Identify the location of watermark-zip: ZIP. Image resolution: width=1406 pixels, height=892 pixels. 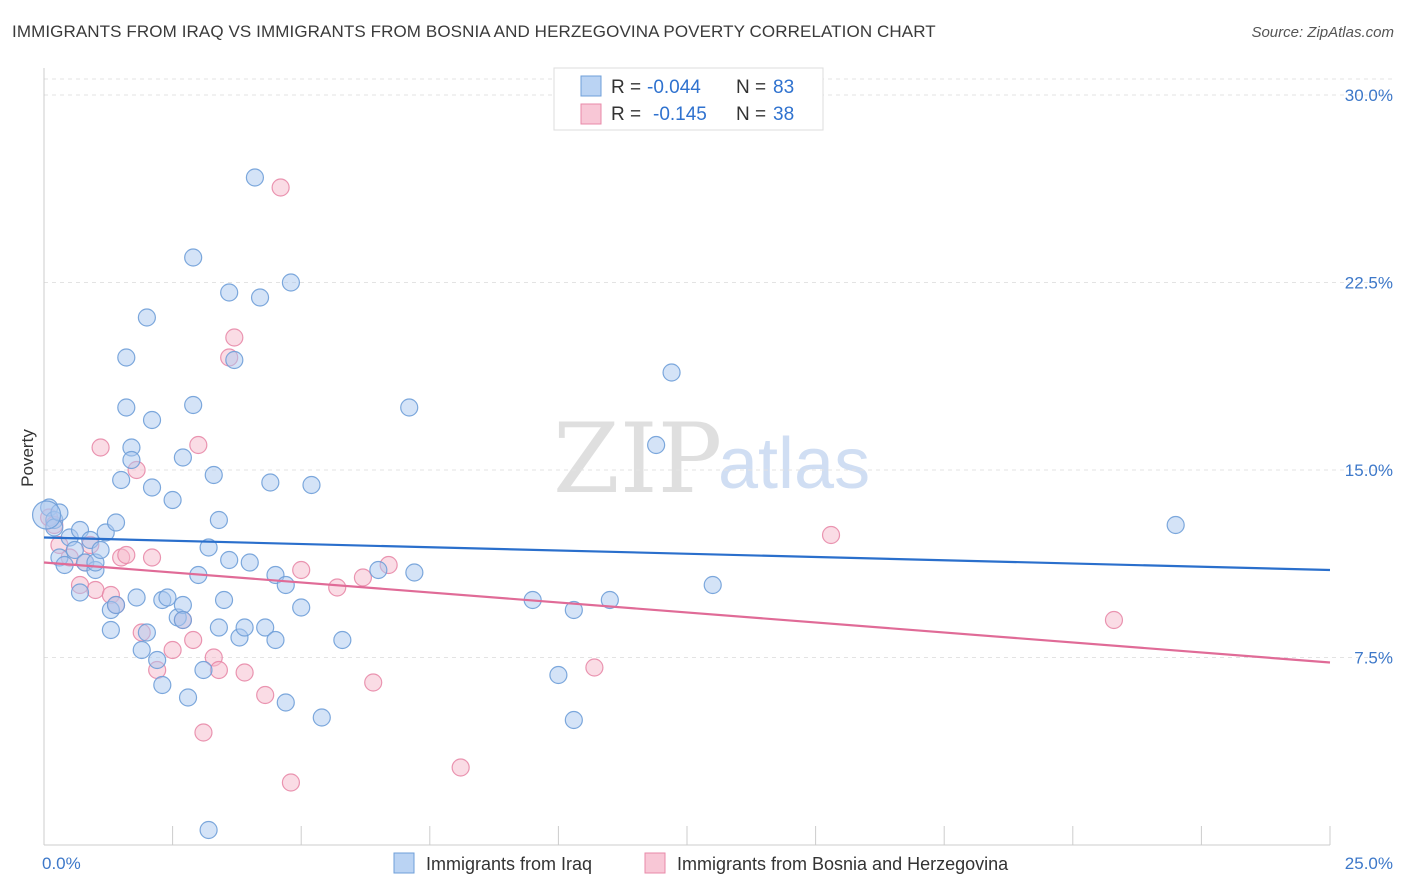
(637, 459).